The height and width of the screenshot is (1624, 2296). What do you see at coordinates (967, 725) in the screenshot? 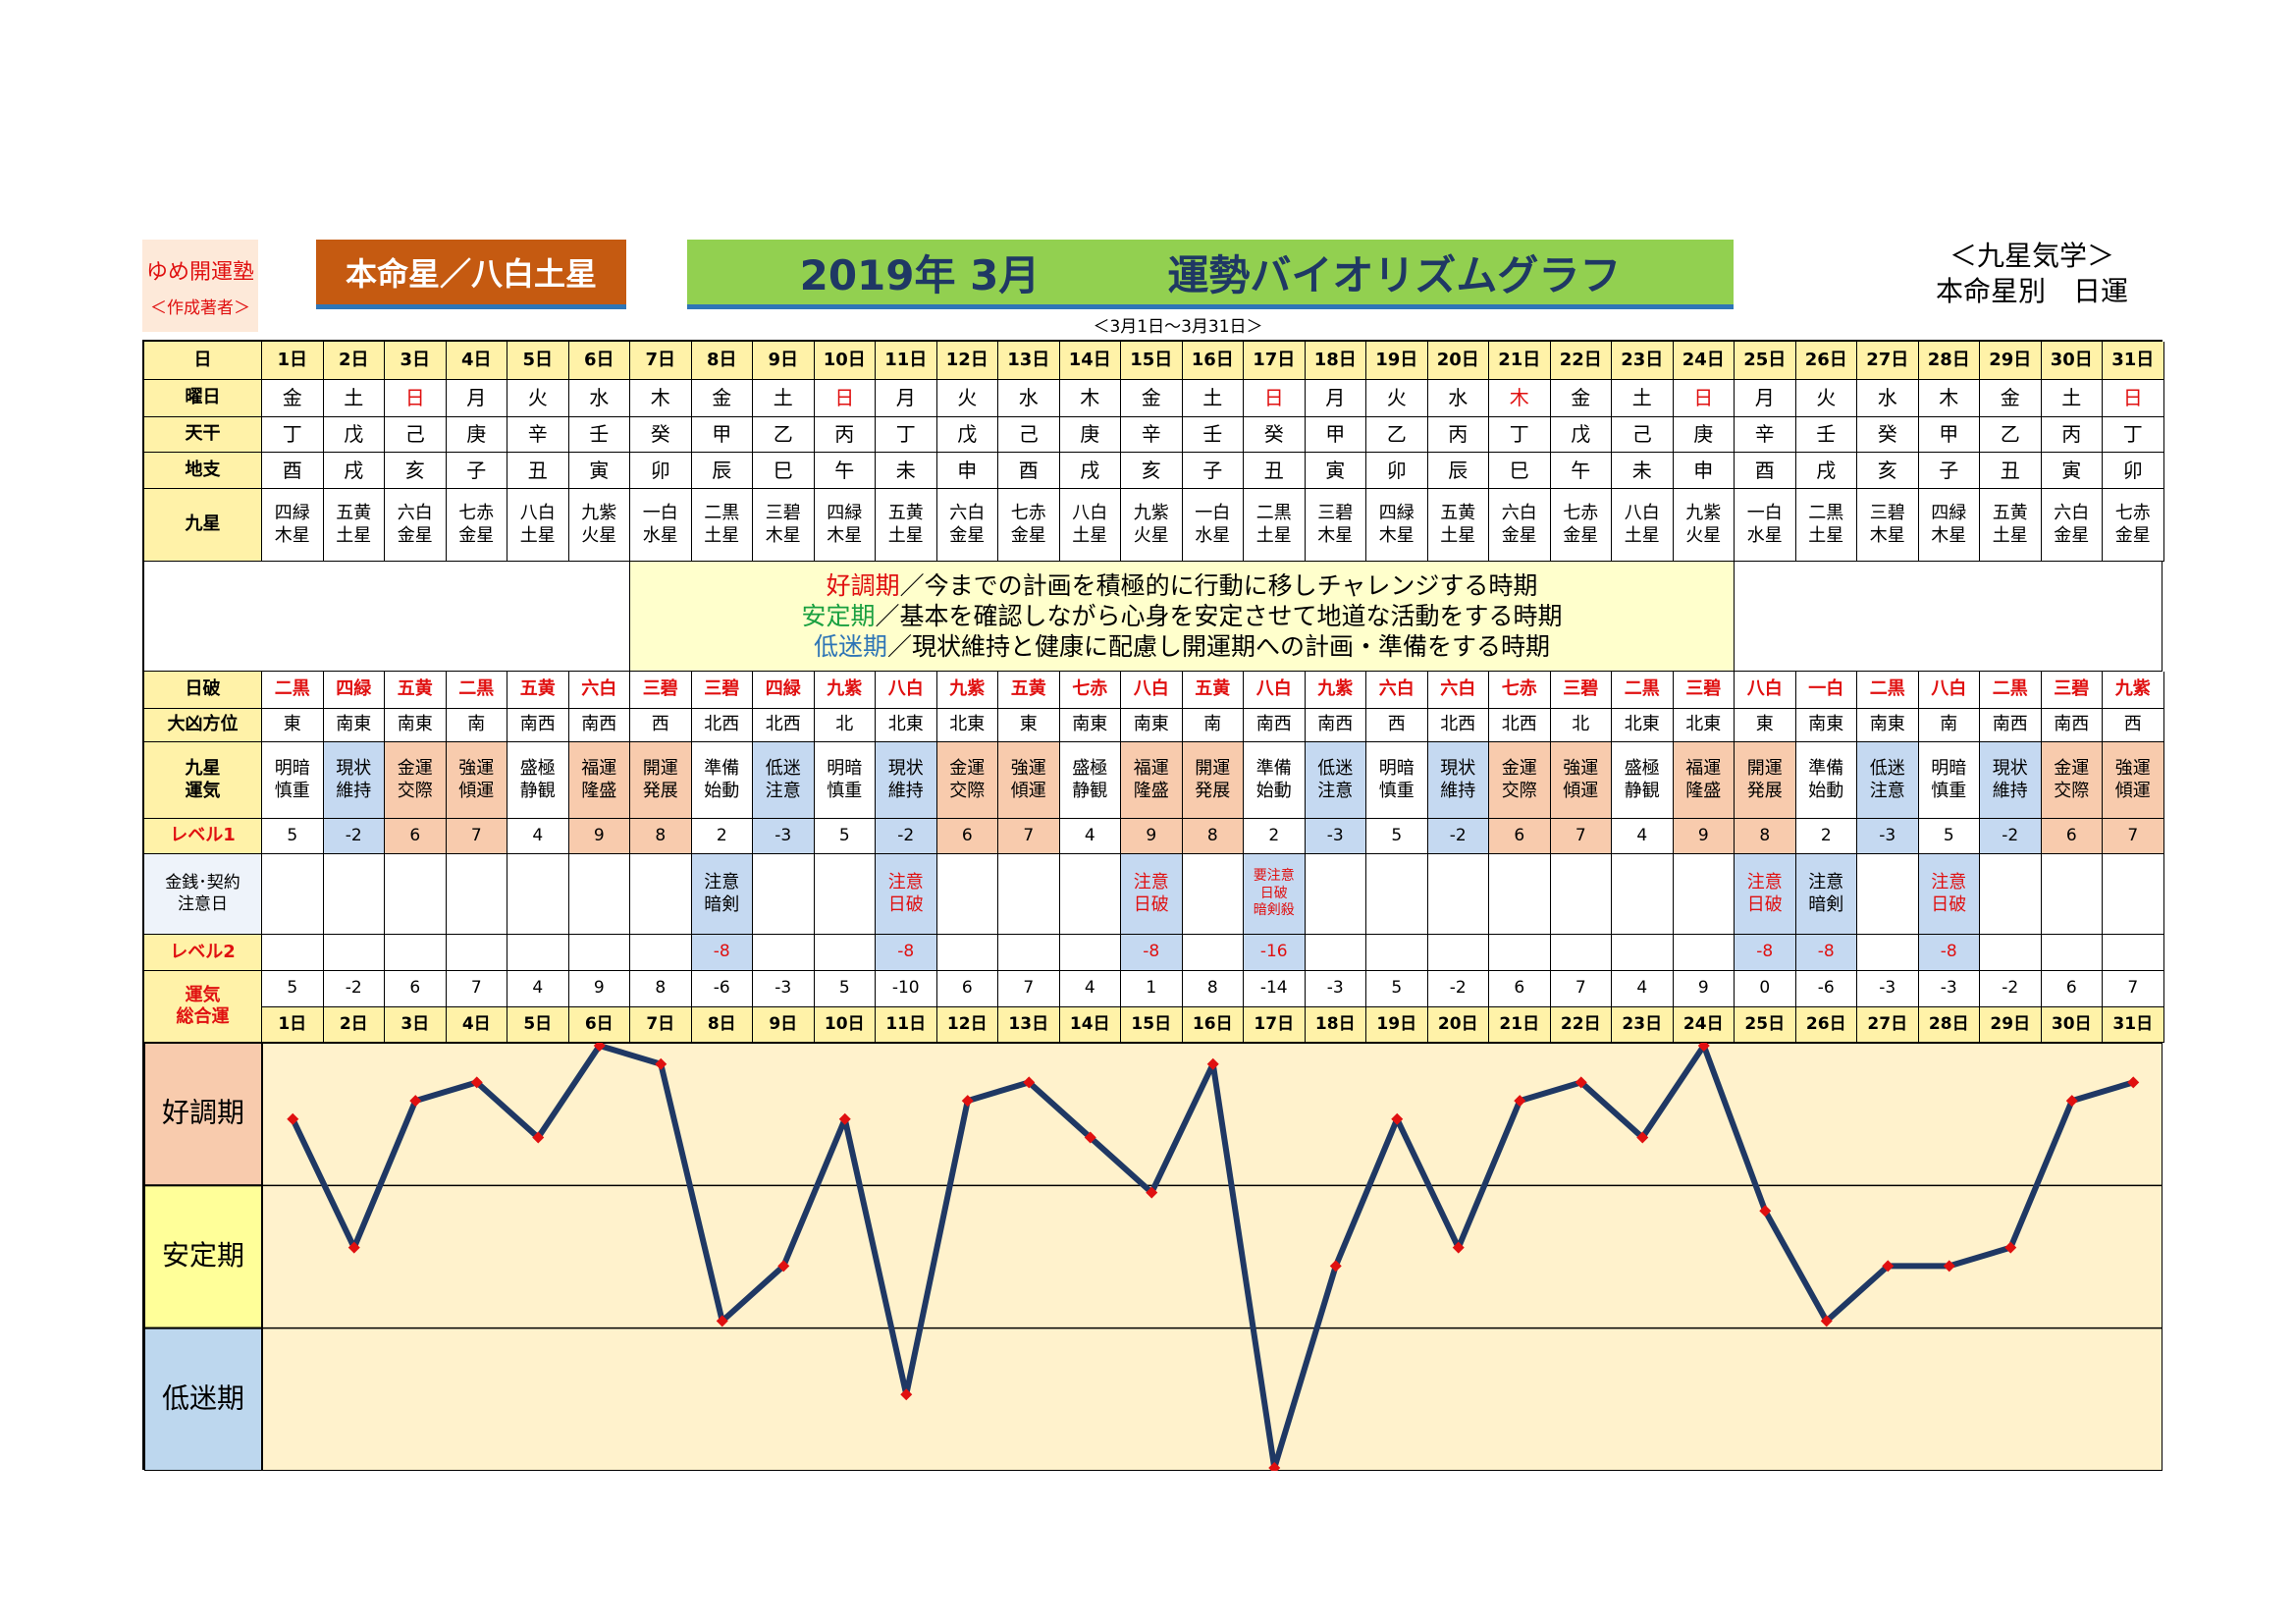
I see `direction-cell: 北東` at bounding box center [967, 725].